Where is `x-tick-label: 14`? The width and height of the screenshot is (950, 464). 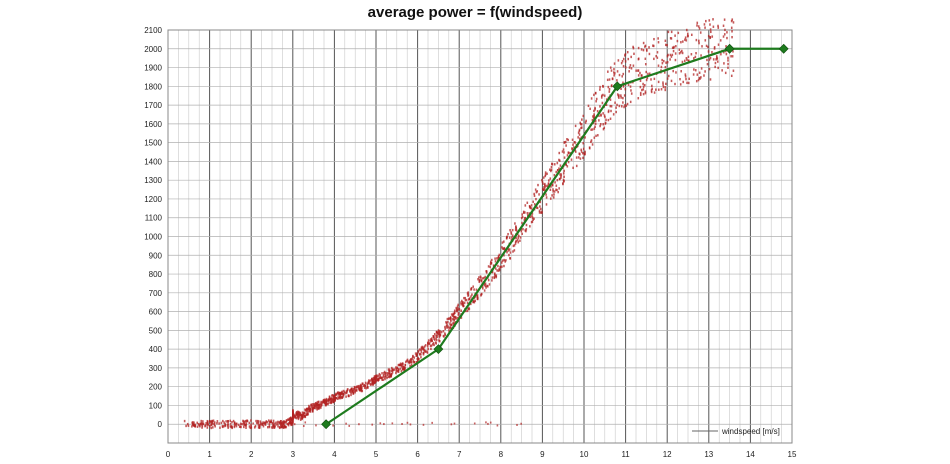
x-tick-label: 14 is located at coordinates (750, 454).